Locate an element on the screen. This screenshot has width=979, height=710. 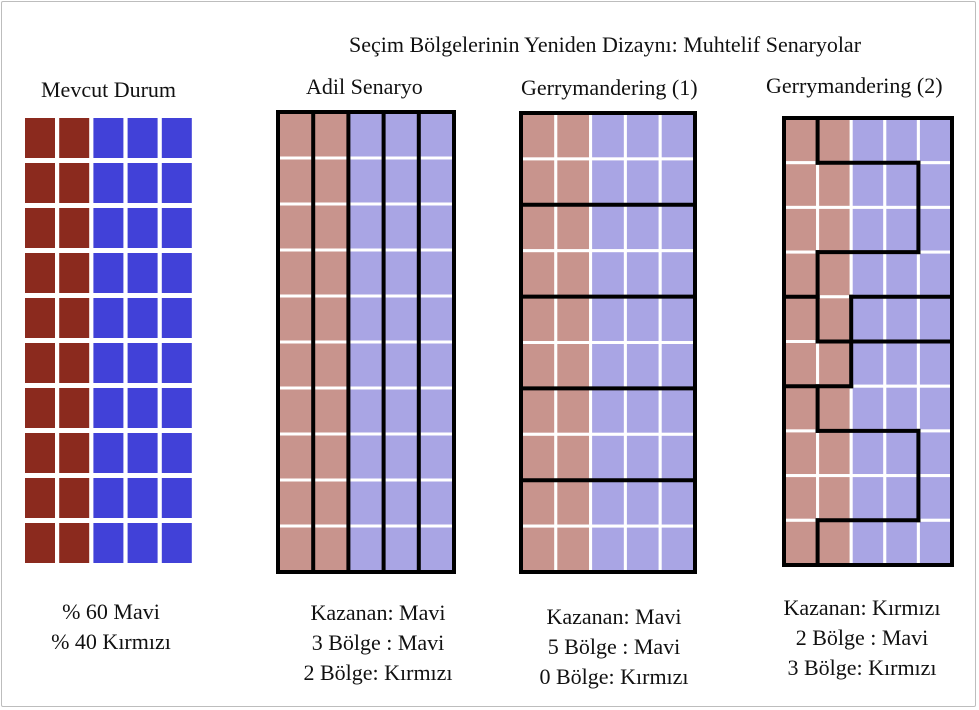
caption-line: 0 Bölge: Kırmızı is located at coordinates (614, 676).